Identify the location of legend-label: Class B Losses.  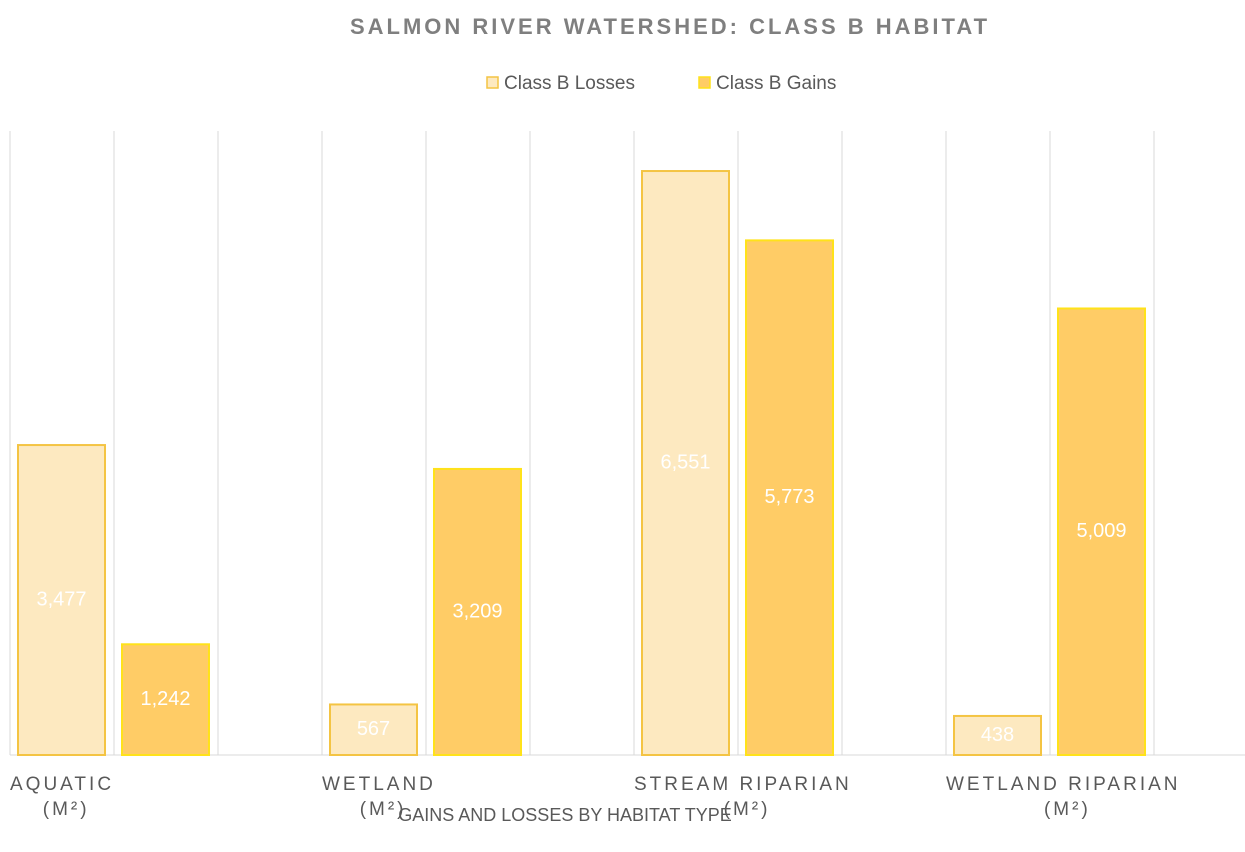
(569, 83).